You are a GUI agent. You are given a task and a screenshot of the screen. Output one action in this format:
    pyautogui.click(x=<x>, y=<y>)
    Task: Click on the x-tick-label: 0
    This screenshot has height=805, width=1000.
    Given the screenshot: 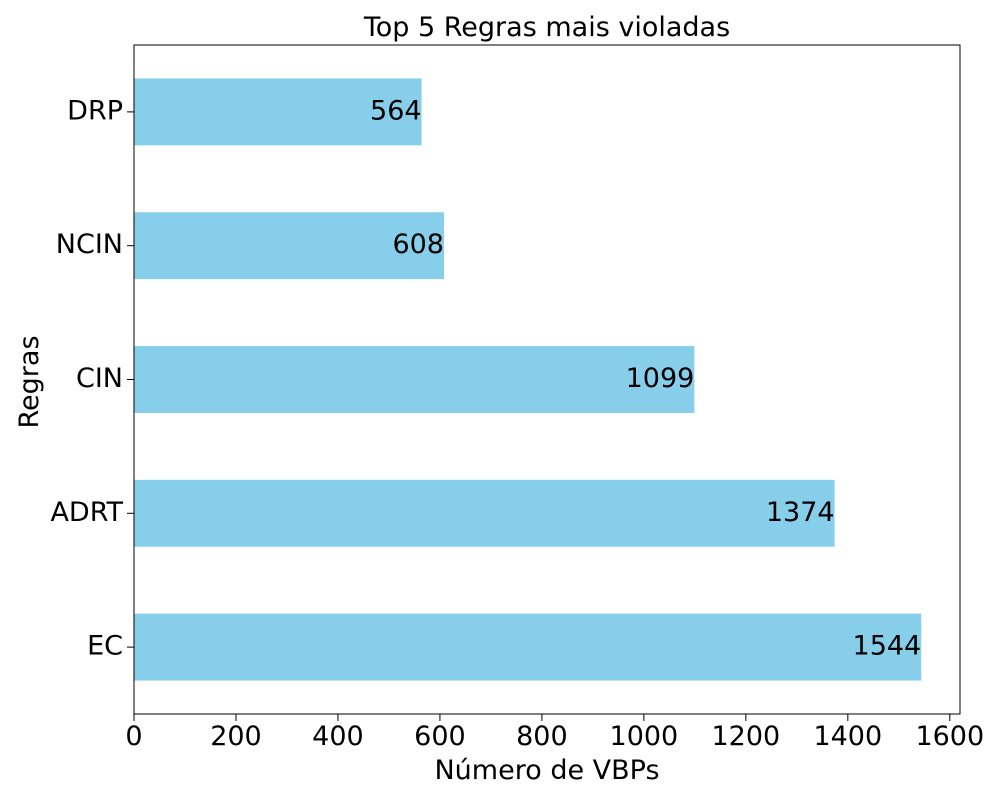 What is the action you would take?
    pyautogui.click(x=133, y=736)
    